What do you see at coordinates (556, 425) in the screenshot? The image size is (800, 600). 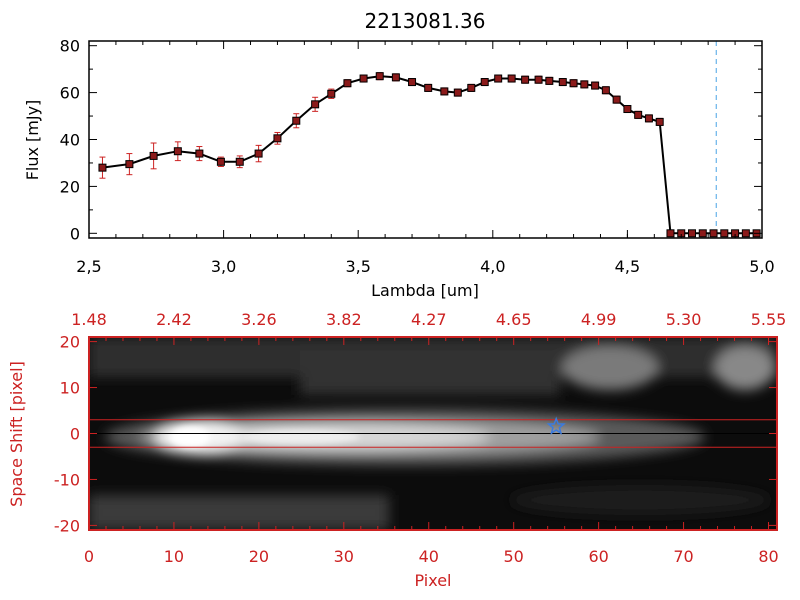 I see `star-marker` at bounding box center [556, 425].